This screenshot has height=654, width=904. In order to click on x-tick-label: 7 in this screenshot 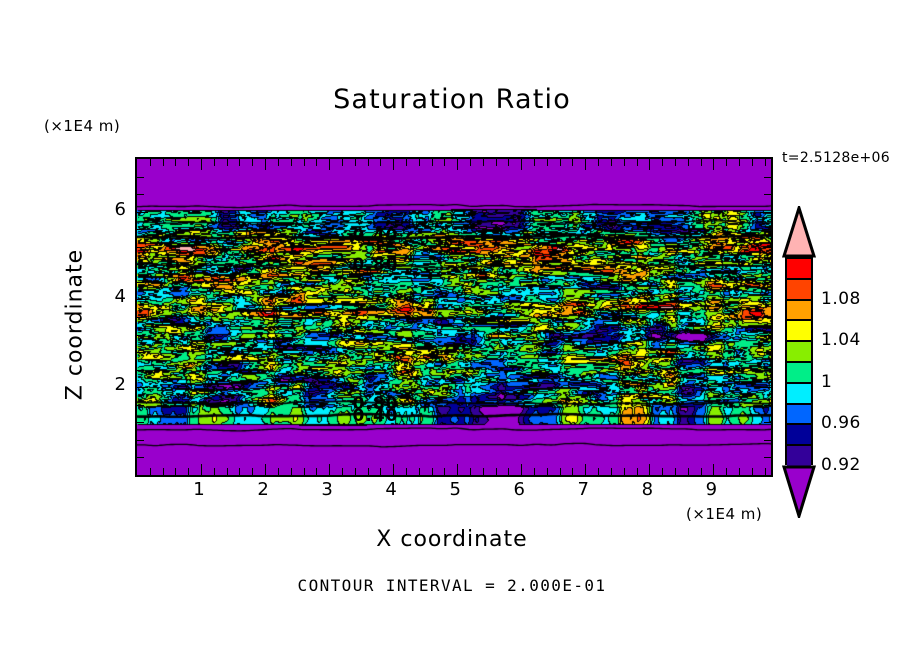, I will do `click(583, 489)`.